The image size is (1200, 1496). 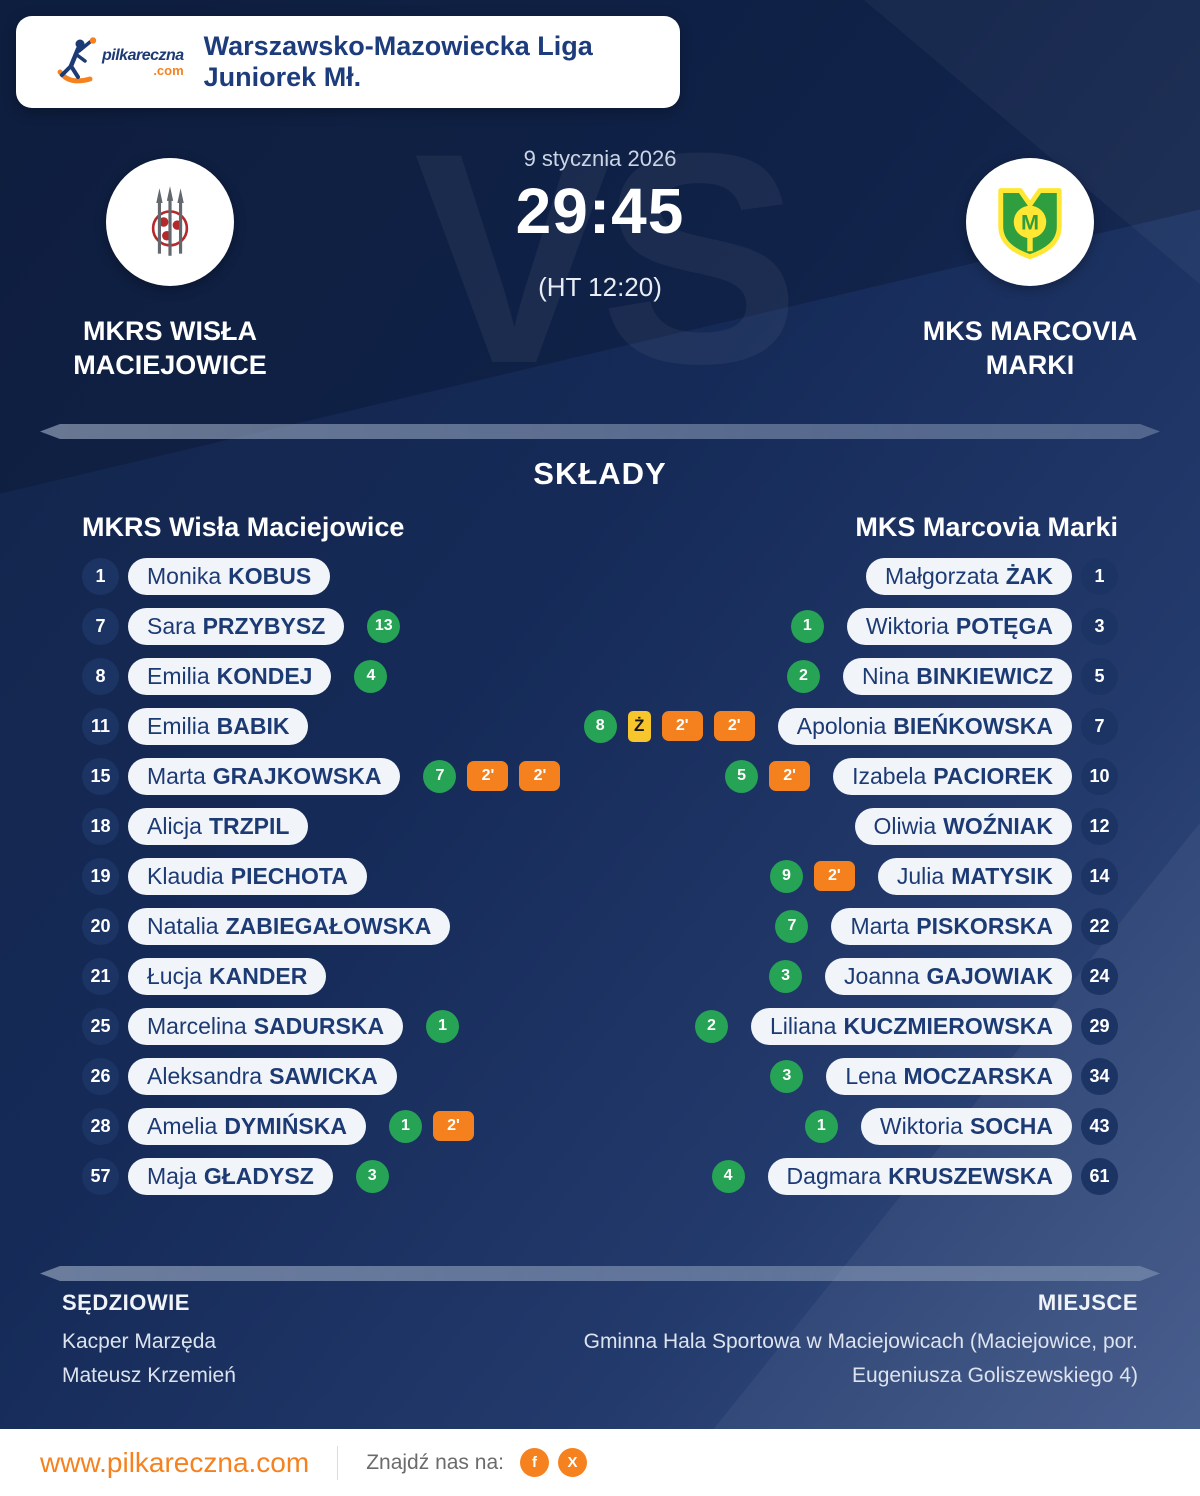 What do you see at coordinates (600, 1462) in the screenshot?
I see `footer-bar: www.pilkareczna.com Znajdź nas na: f X` at bounding box center [600, 1462].